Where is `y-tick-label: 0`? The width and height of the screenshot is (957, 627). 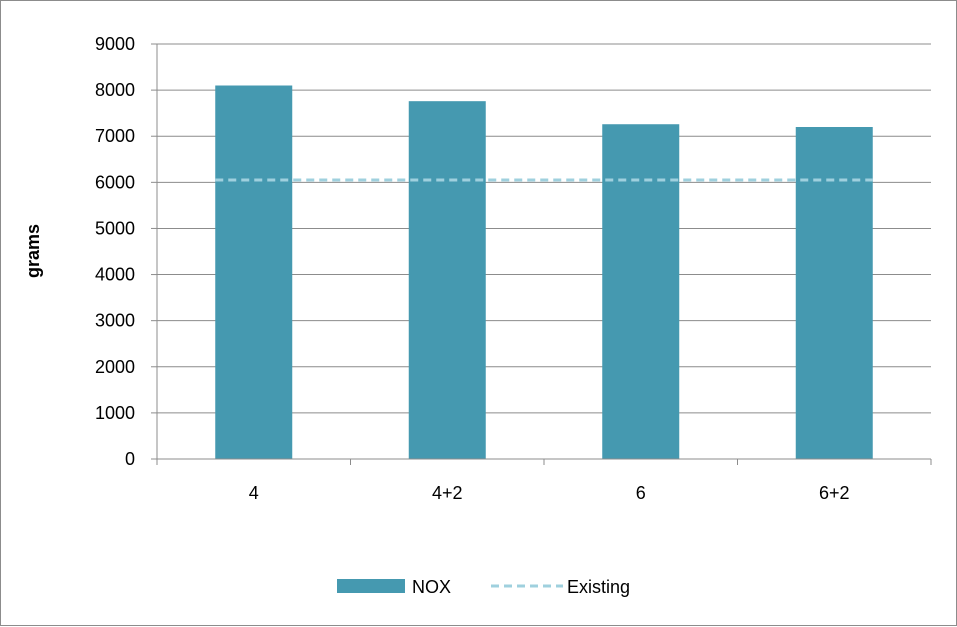
y-tick-label: 0 is located at coordinates (130, 459).